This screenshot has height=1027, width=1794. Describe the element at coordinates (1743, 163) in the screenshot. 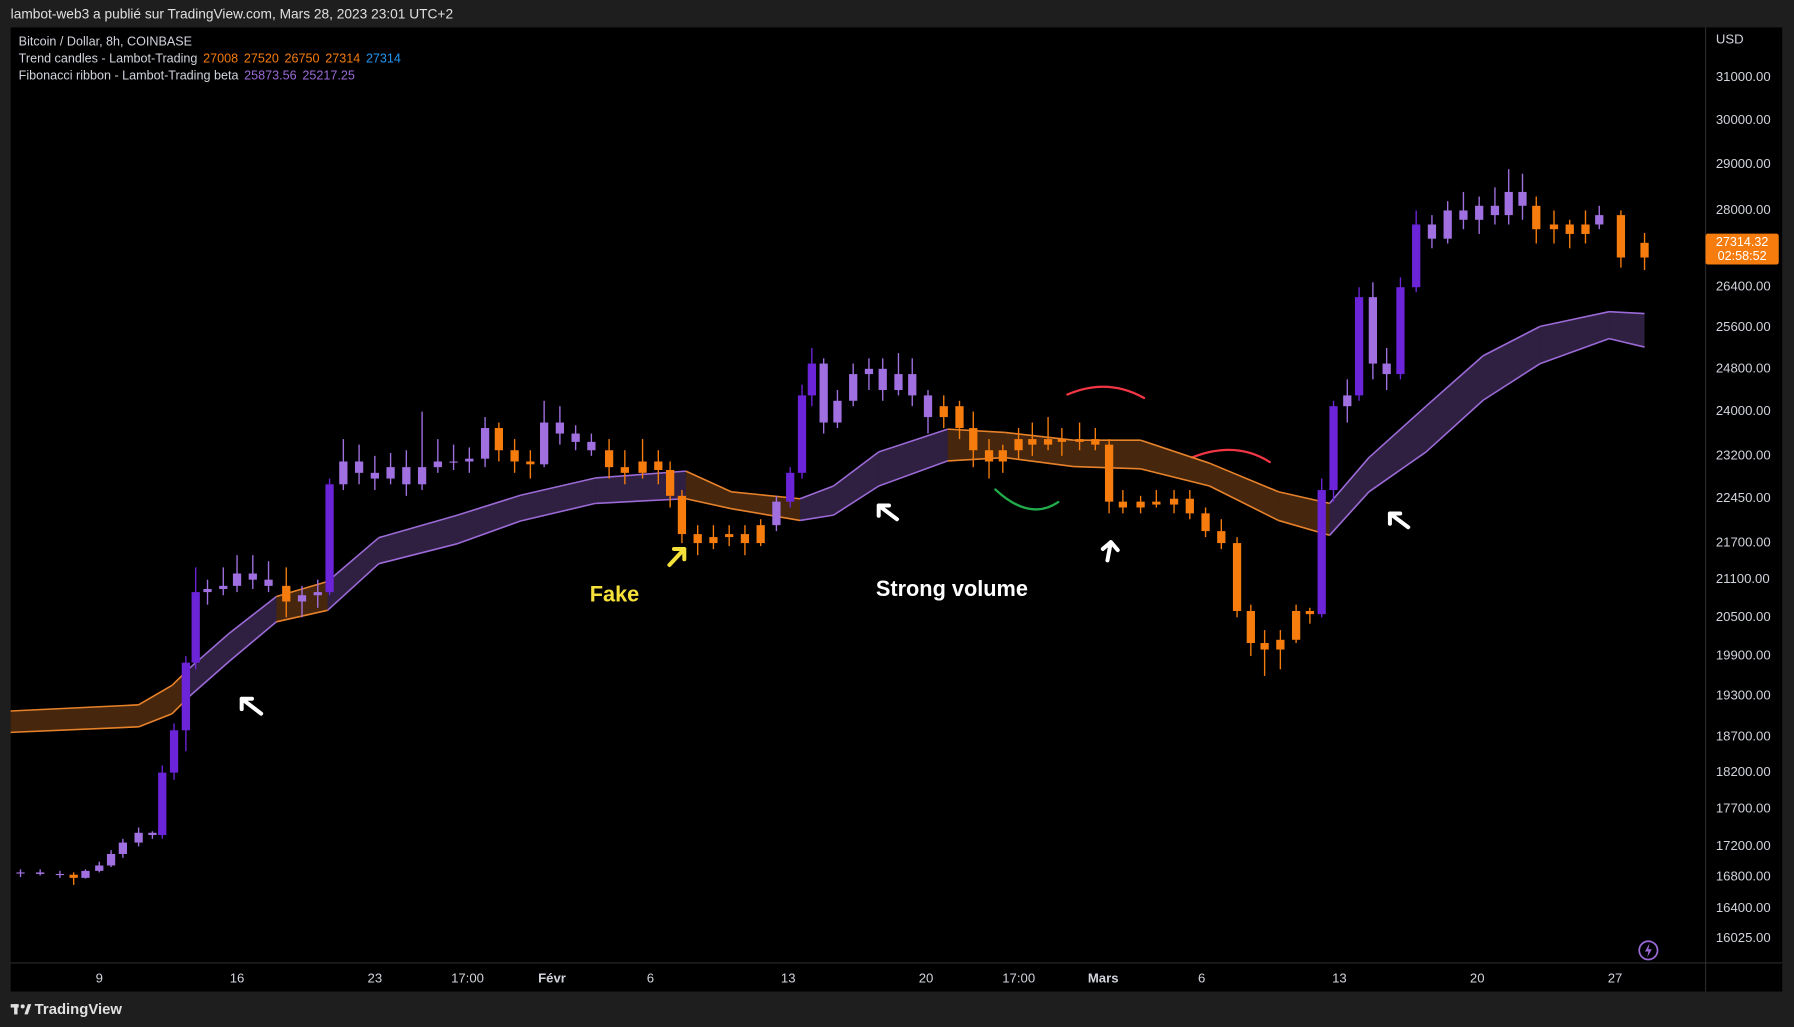

I see `y-tick-label: 29000.00` at that location.